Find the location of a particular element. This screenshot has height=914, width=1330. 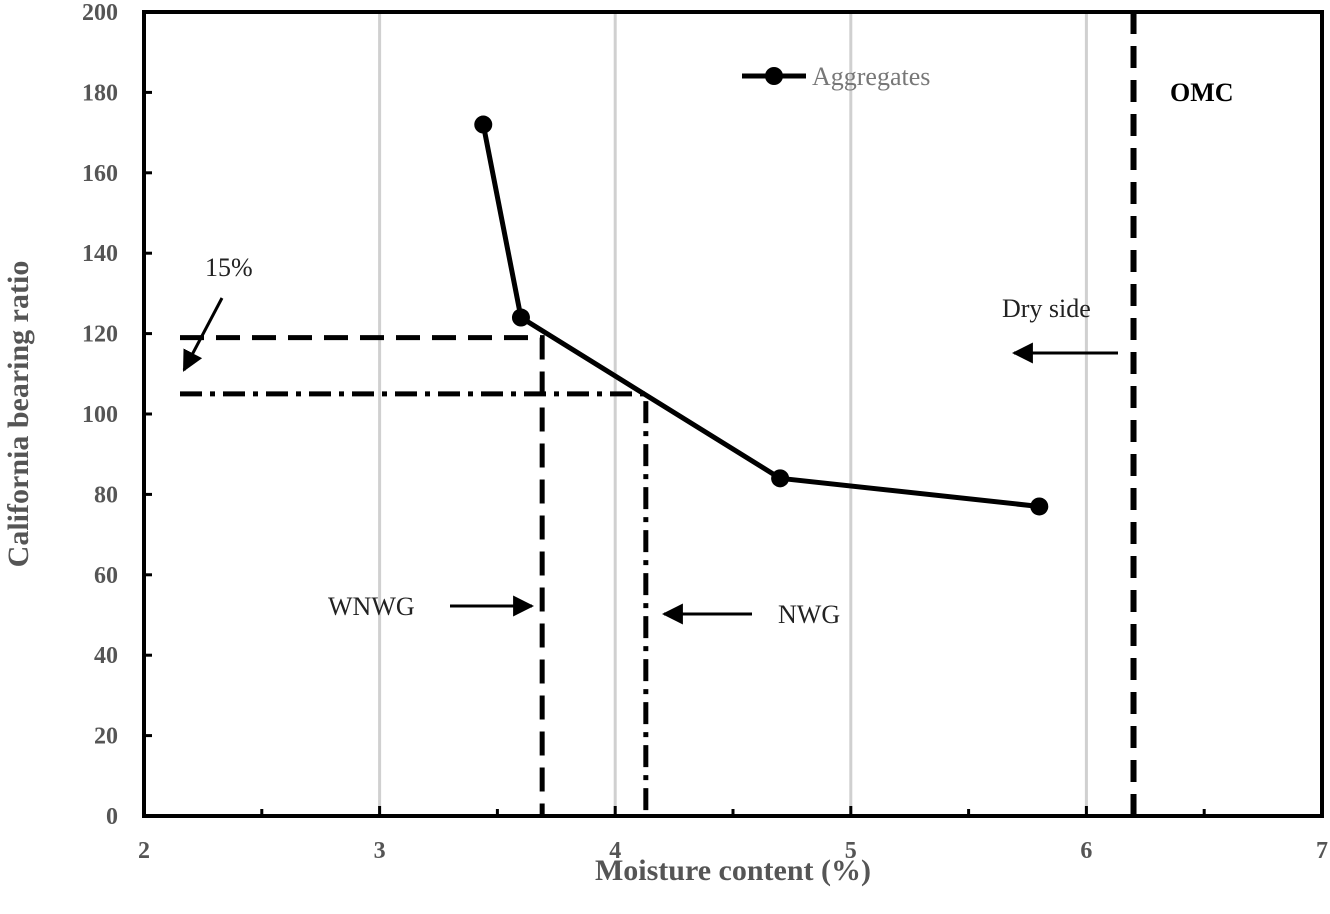

y-tick-label-20: 20 is located at coordinates (106, 737).